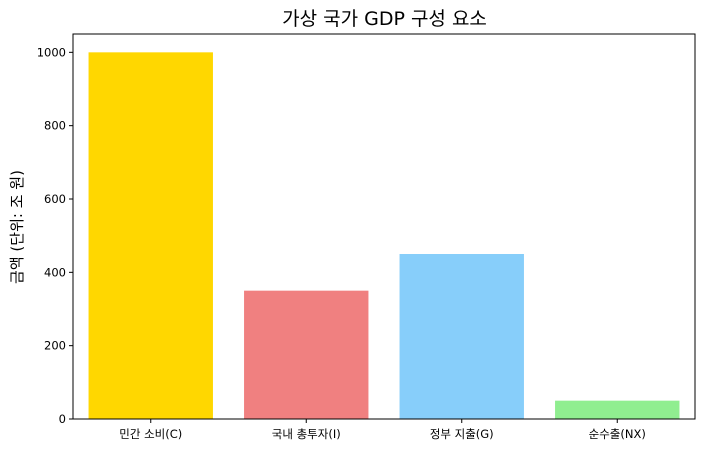 The height and width of the screenshot is (453, 703). Describe the element at coordinates (17, 227) in the screenshot. I see `y-axis-label: 금액 (단위: 조 원)` at that location.